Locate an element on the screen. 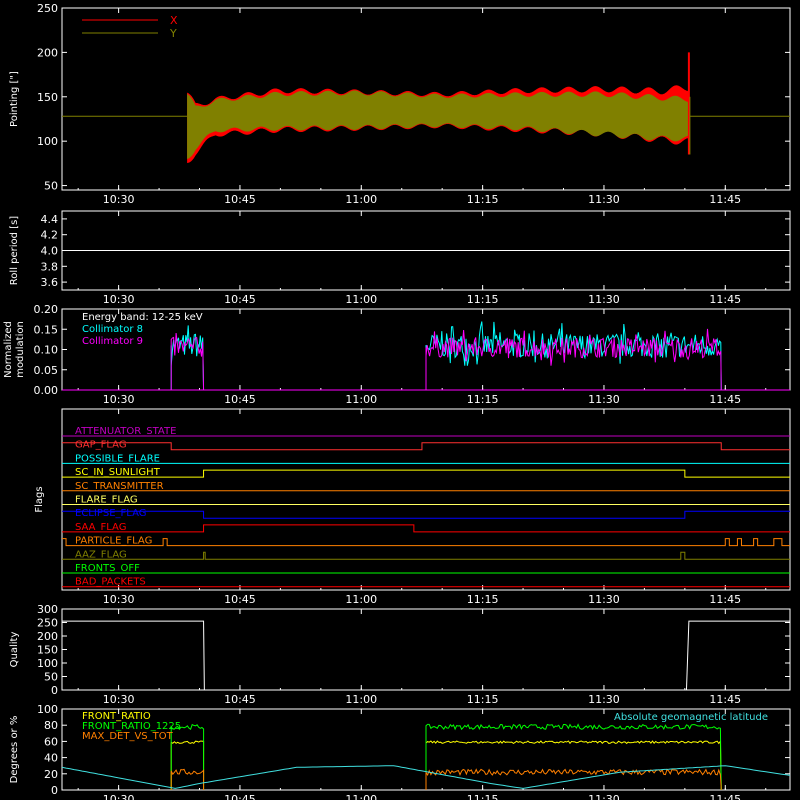 This screenshot has width=800, height=800. flag-label: FRONTS_OFF is located at coordinates (107, 568).